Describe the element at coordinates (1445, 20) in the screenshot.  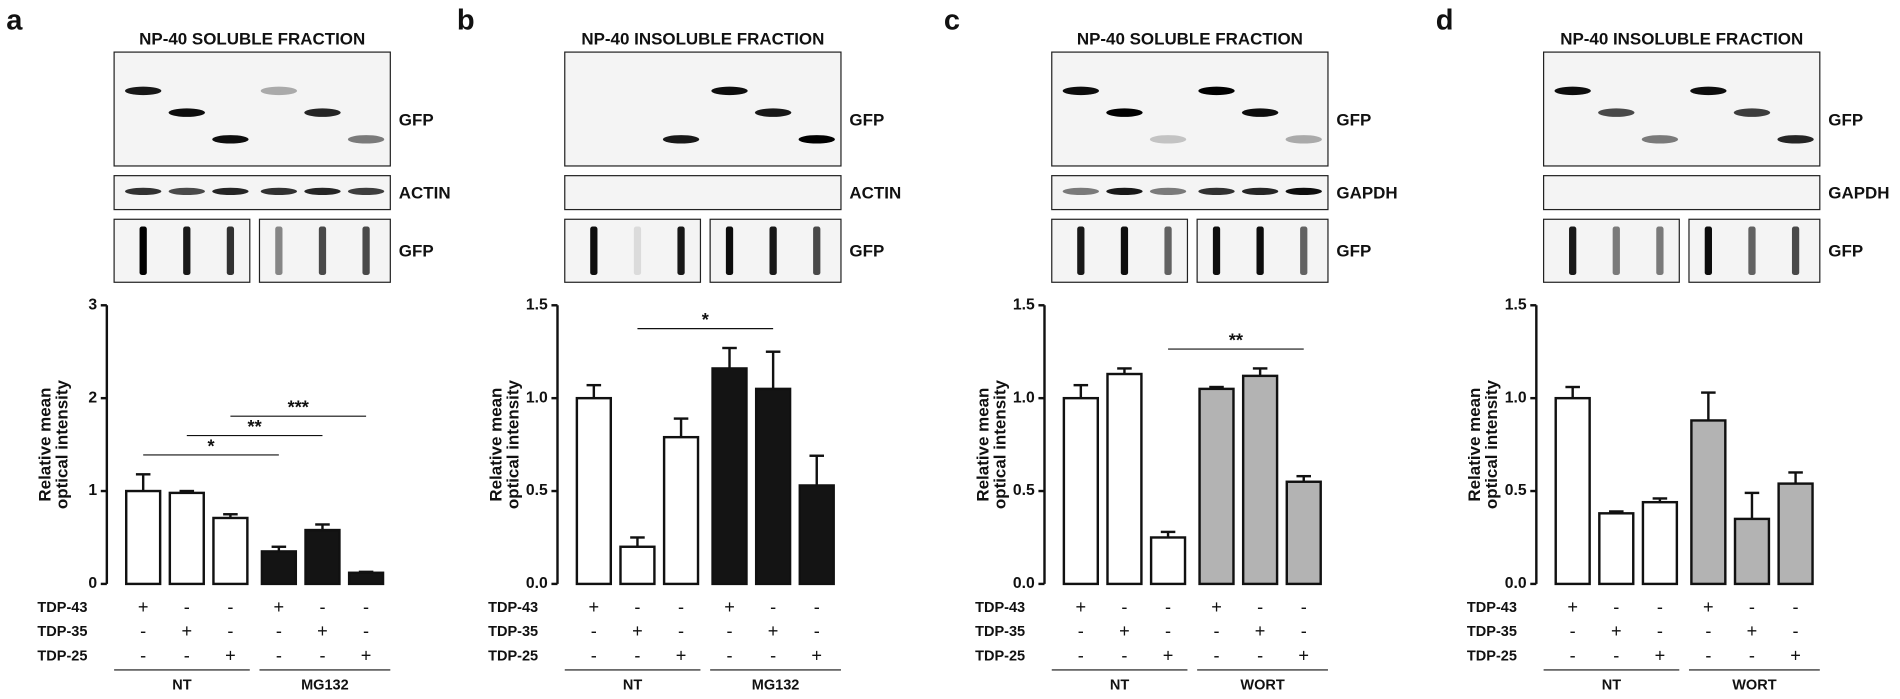
I see `panel-letter: d` at that location.